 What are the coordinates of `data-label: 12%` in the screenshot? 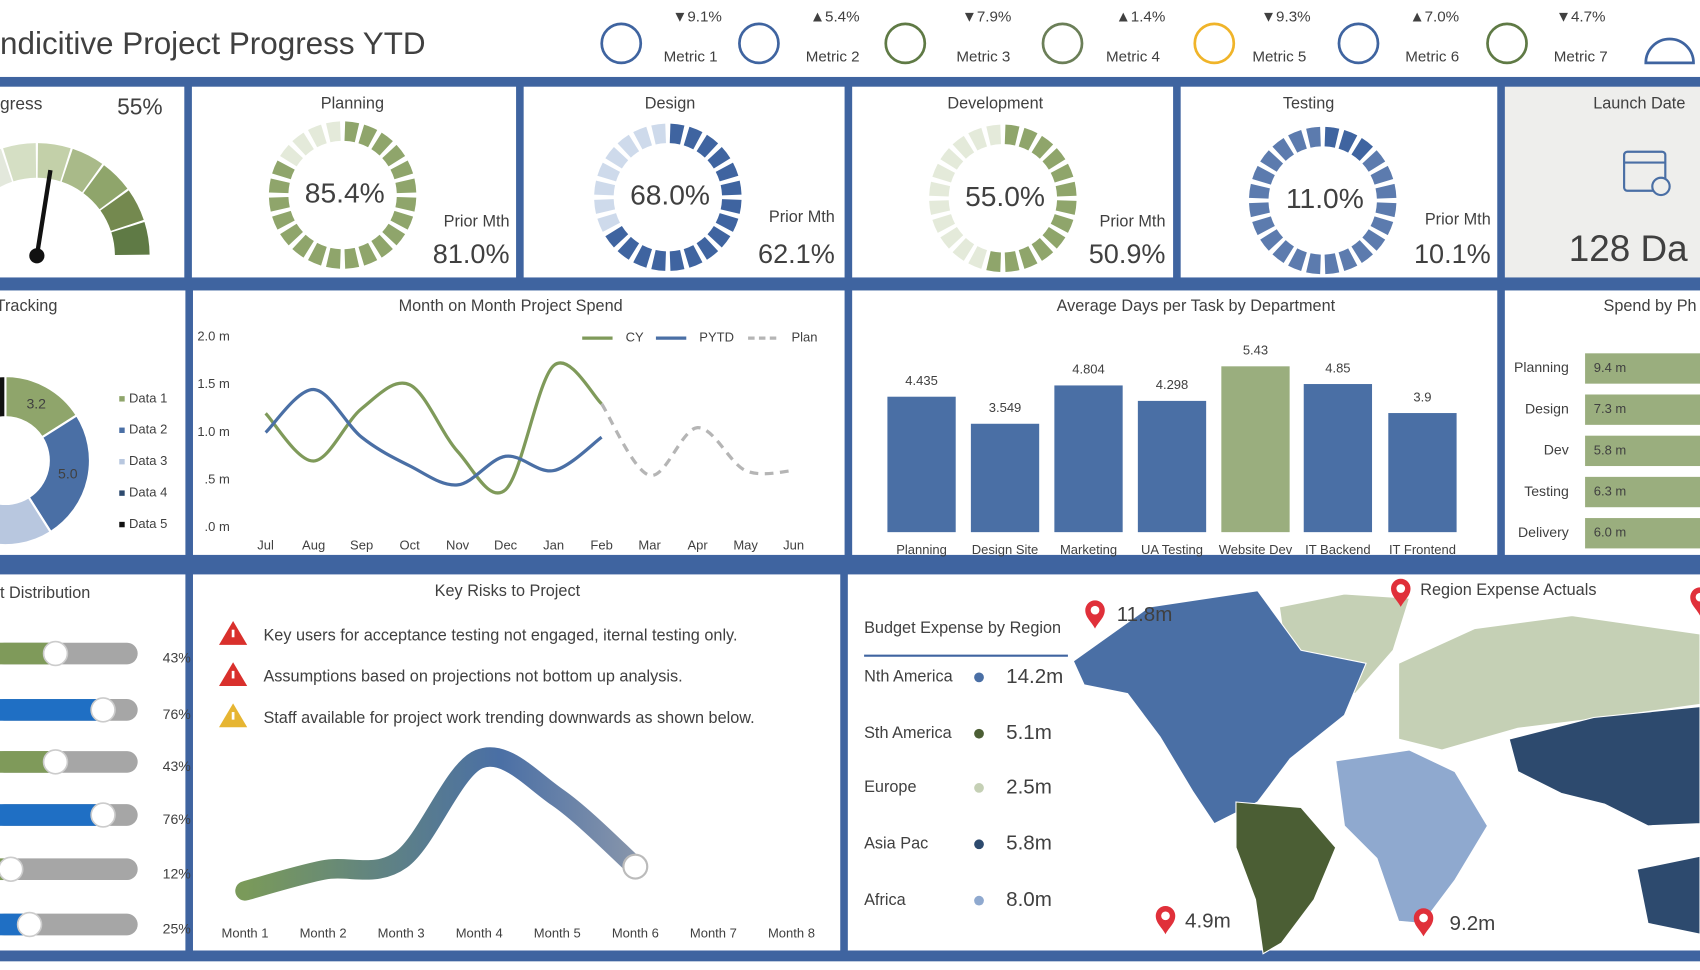 It's located at (177, 873).